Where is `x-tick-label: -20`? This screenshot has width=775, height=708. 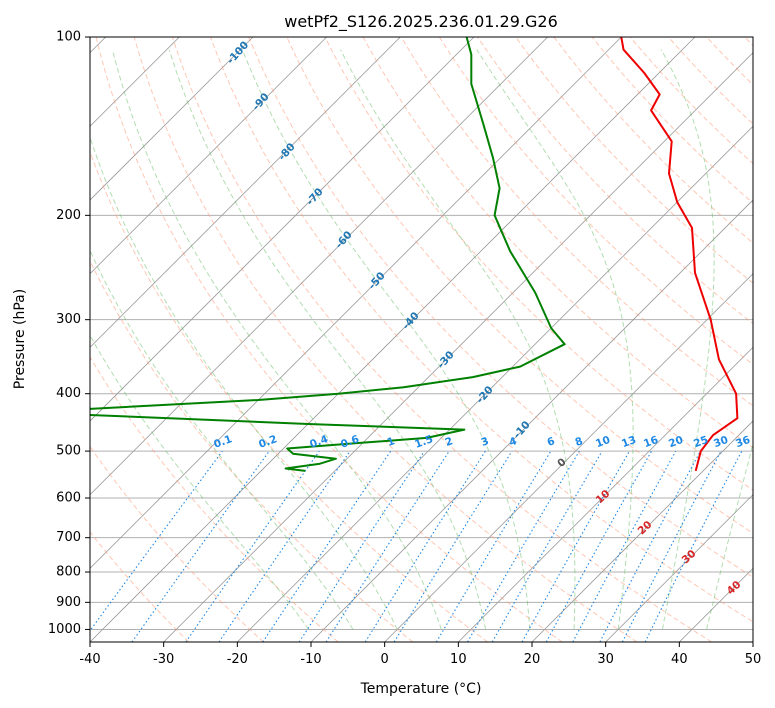 x-tick-label: -20 is located at coordinates (237, 659).